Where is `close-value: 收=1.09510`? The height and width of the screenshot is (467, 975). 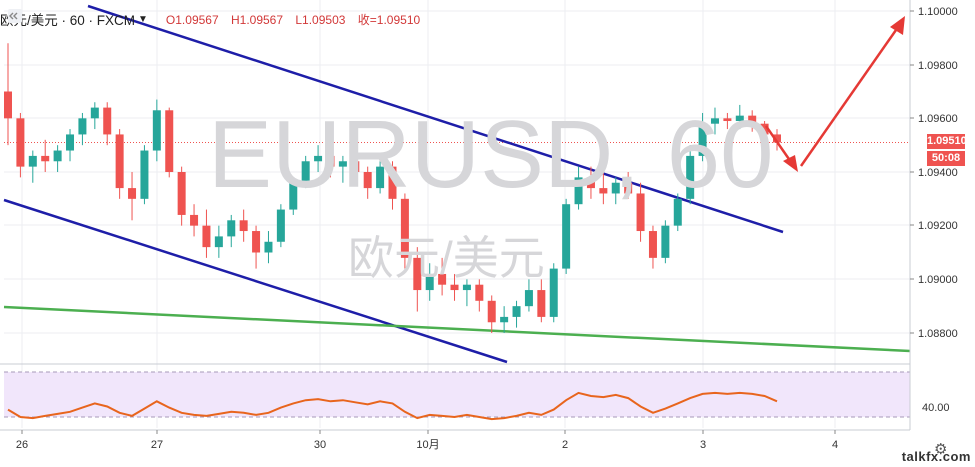
close-value: 收=1.09510 is located at coordinates (389, 19).